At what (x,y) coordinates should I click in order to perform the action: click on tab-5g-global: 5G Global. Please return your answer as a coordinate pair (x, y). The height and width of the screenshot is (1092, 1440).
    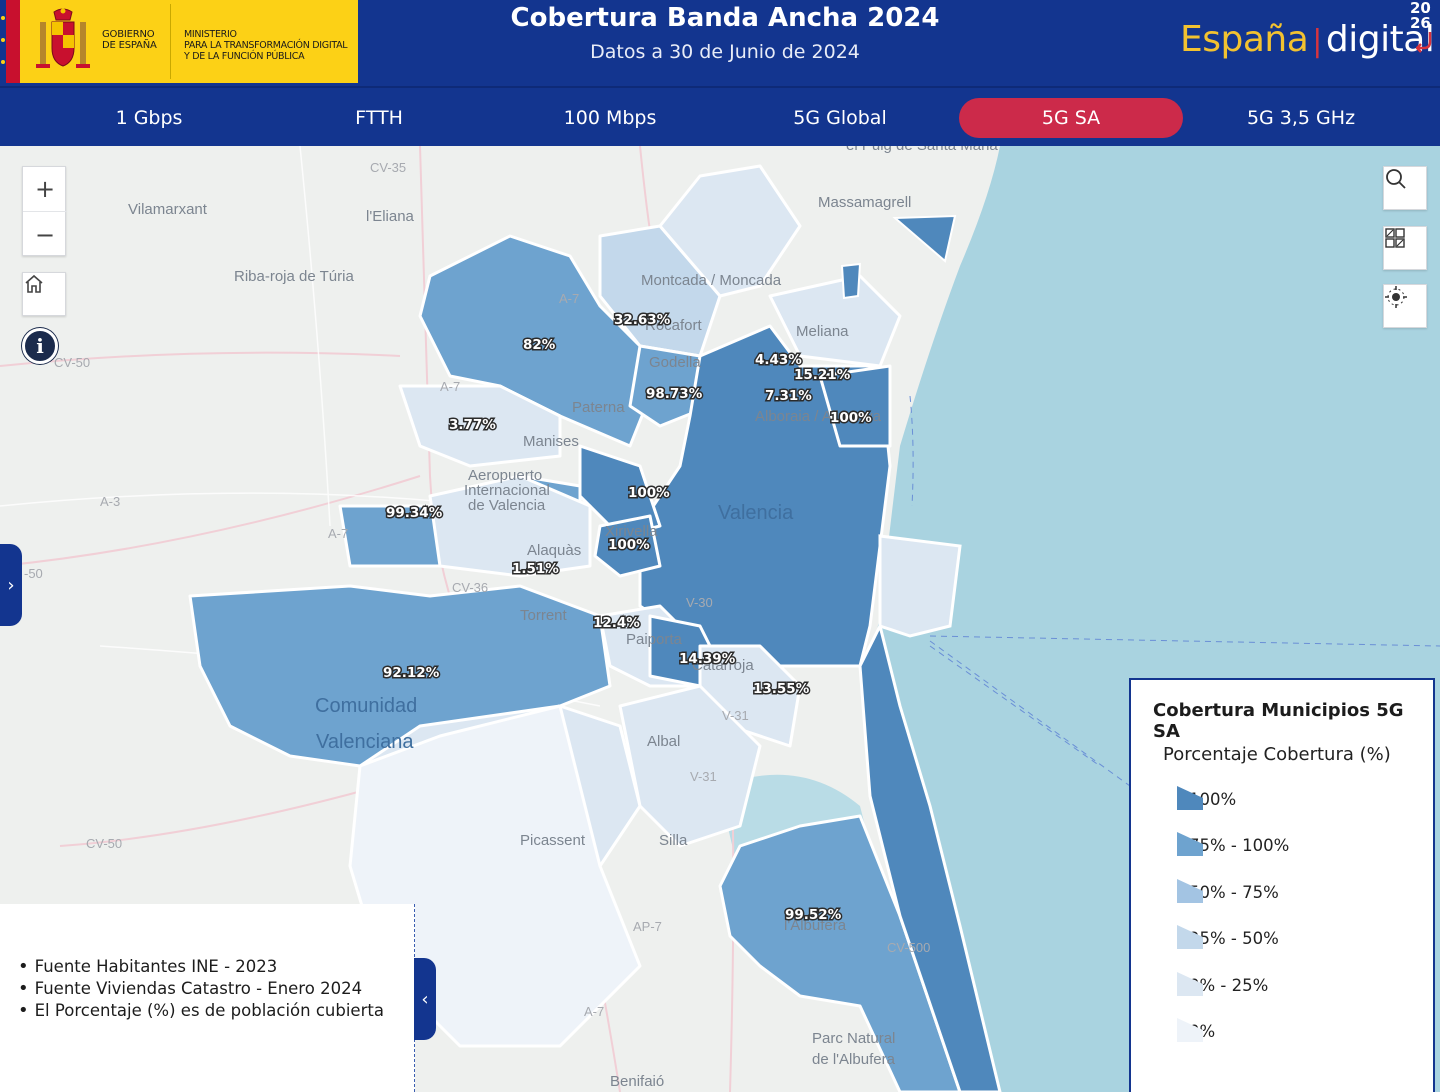
    Looking at the image, I should click on (840, 118).